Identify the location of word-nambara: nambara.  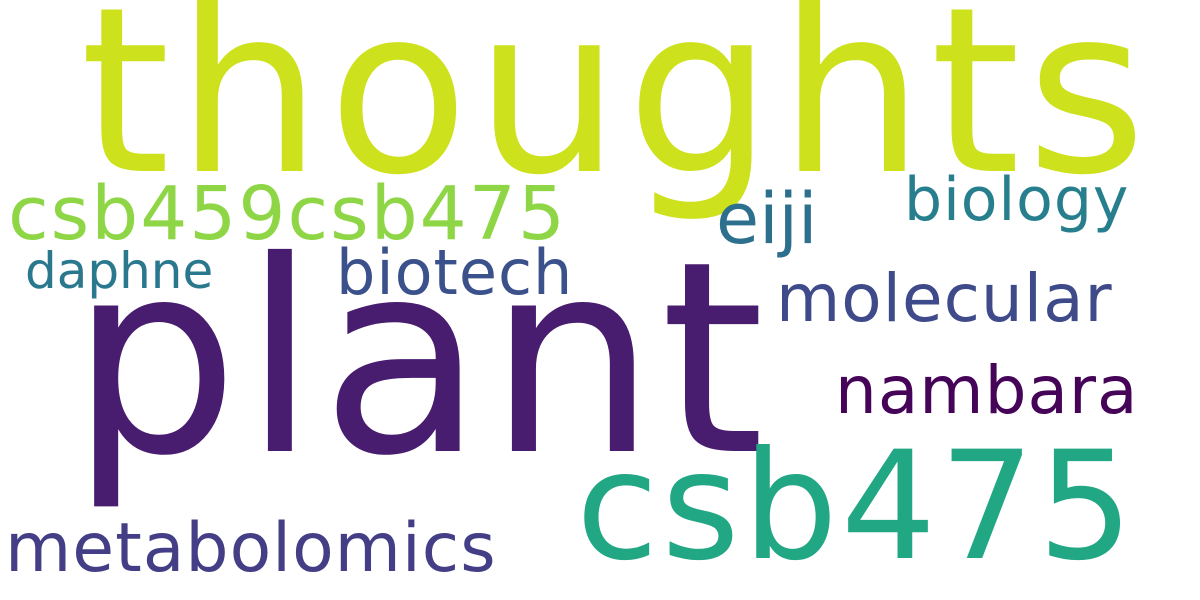
(987, 390).